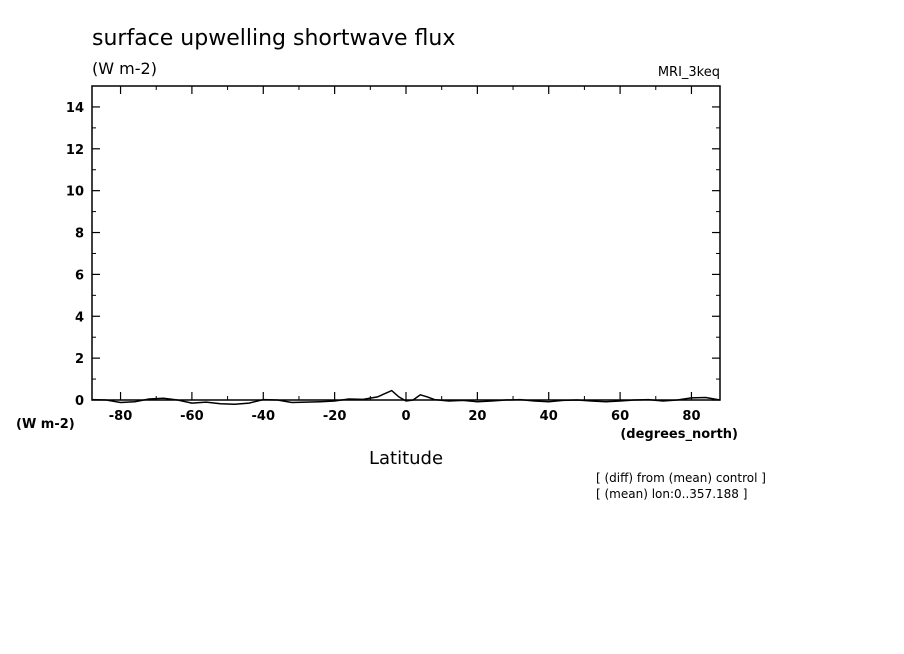 The width and height of the screenshot is (904, 654). I want to click on x-tick-label: -20, so click(335, 416).